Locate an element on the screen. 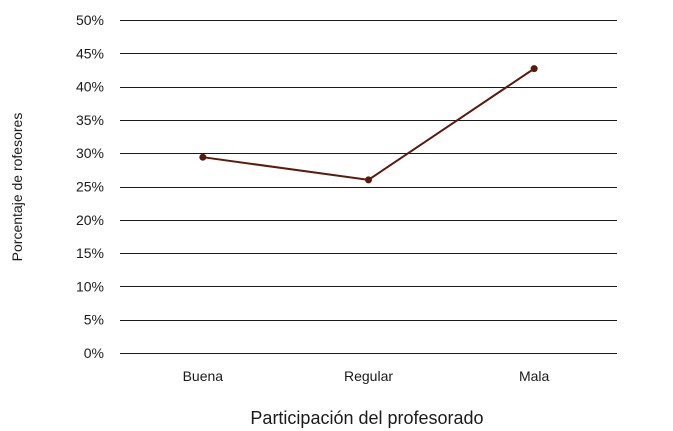 The height and width of the screenshot is (431, 673). x-tick-label: Regular is located at coordinates (368, 376).